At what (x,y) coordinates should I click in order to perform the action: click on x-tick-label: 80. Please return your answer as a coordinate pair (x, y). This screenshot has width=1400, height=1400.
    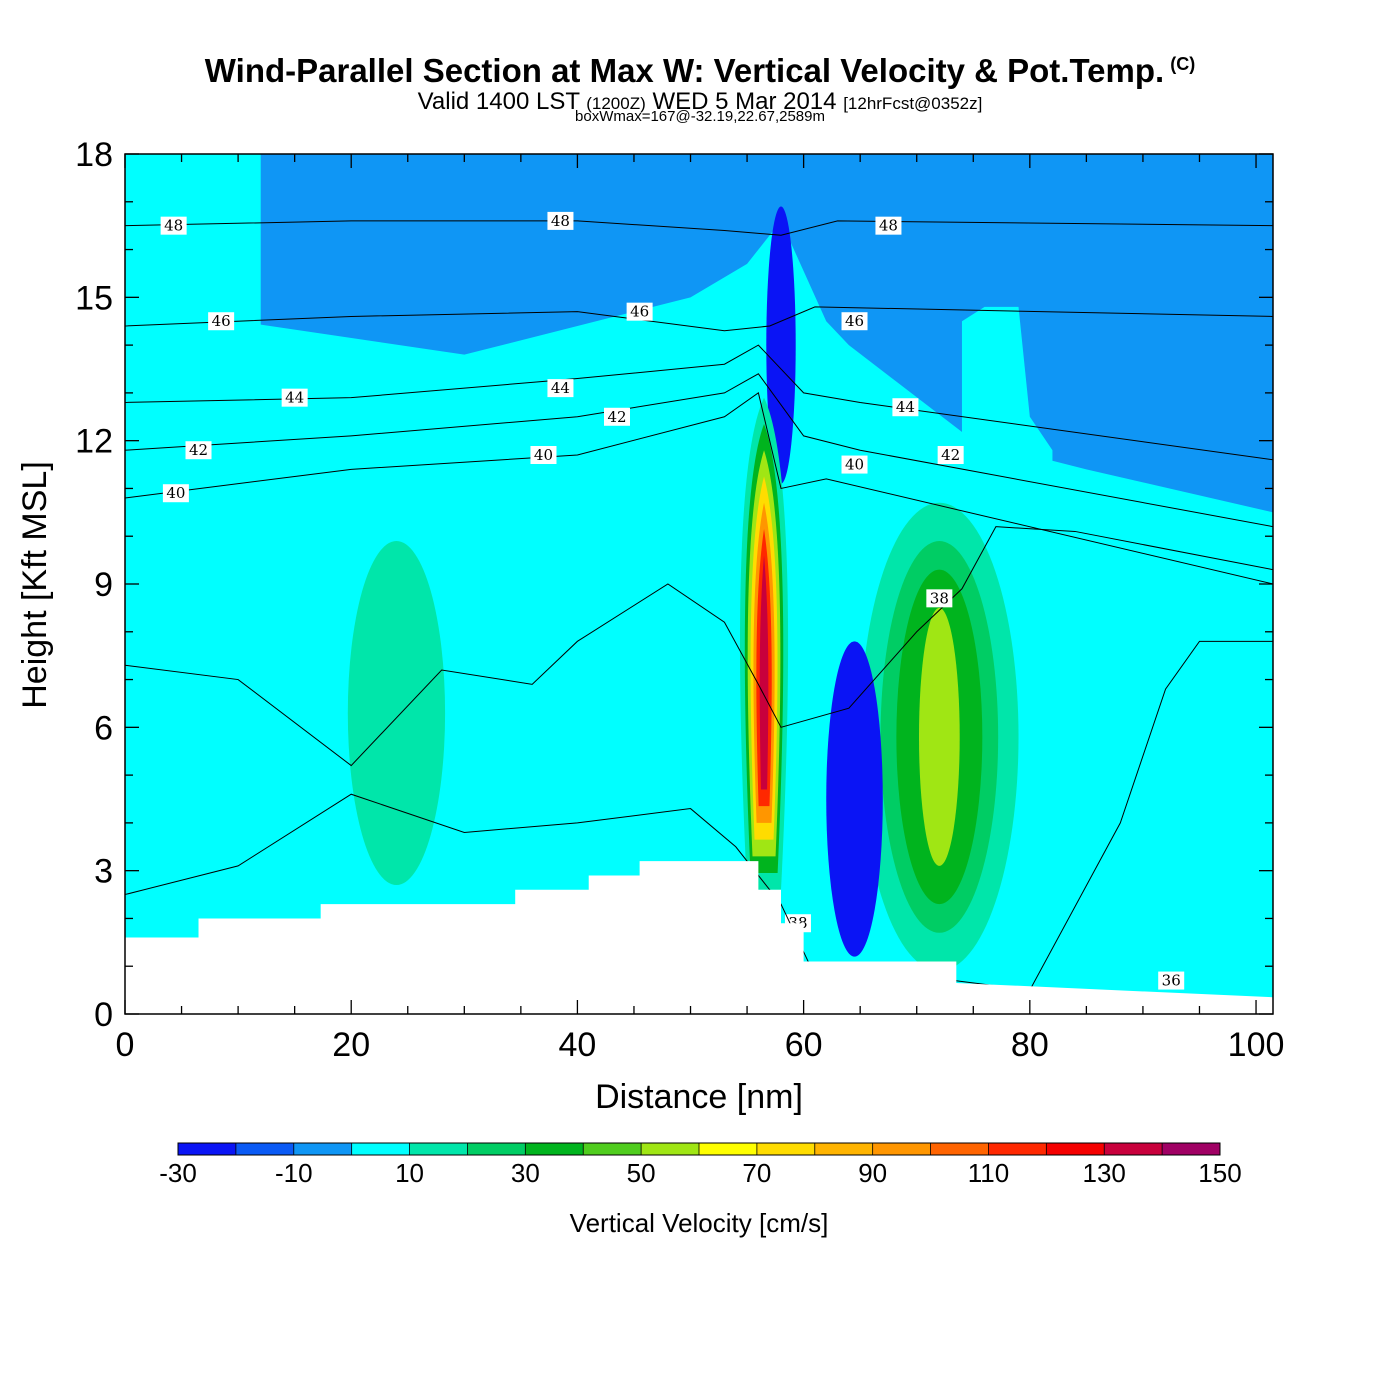
    Looking at the image, I should click on (1030, 1045).